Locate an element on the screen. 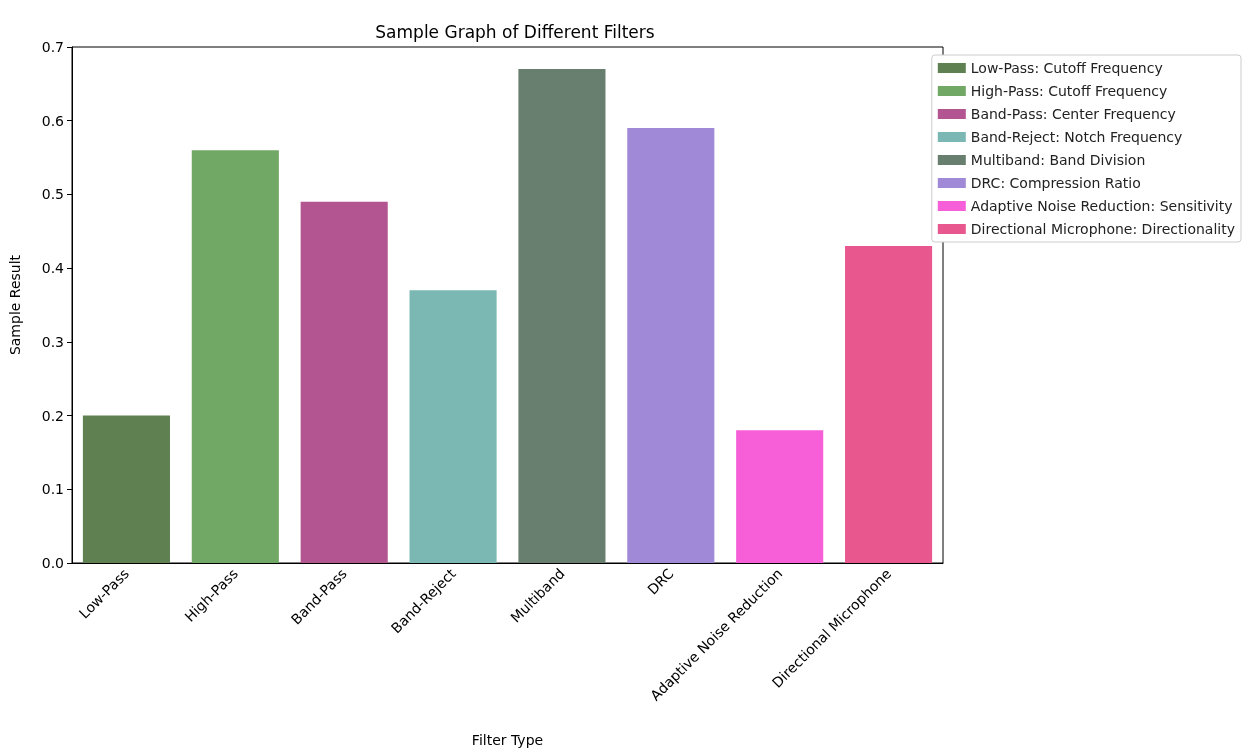 This screenshot has width=1255, height=753. y-tick-label: 0.5 is located at coordinates (52, 194).